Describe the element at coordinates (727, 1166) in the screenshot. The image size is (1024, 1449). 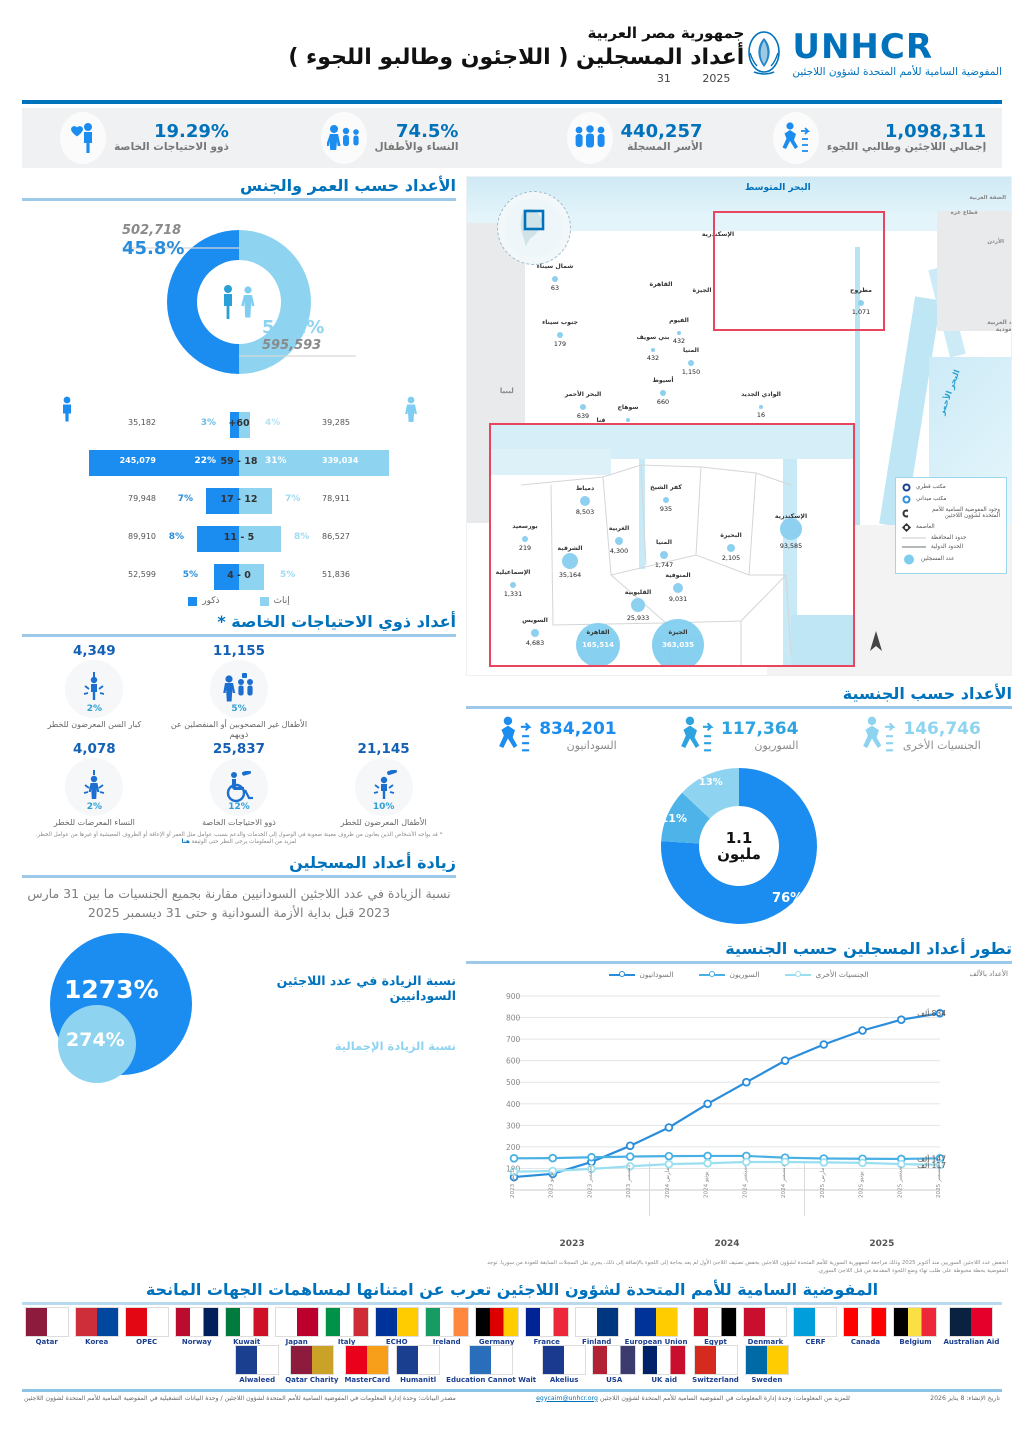
I see `trend-line` at that location.